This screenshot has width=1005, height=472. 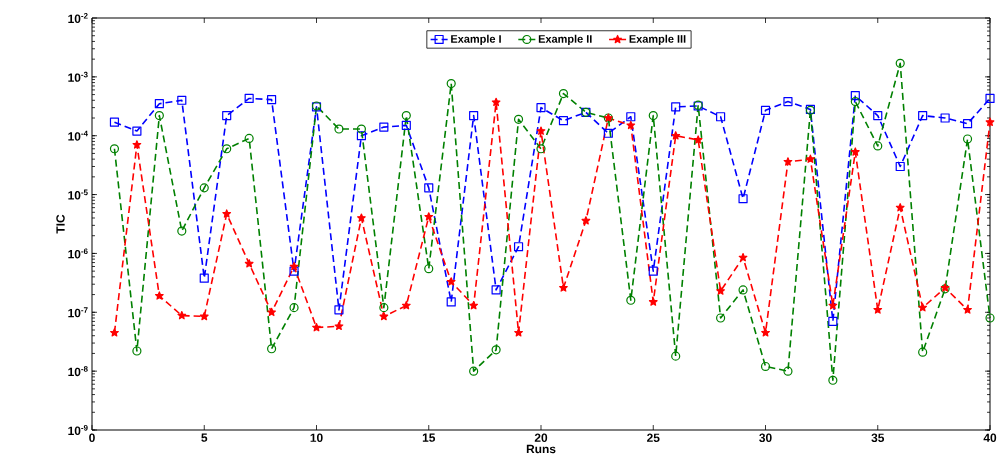 What do you see at coordinates (204, 437) in the screenshot?
I see `x-tick-label: 5` at bounding box center [204, 437].